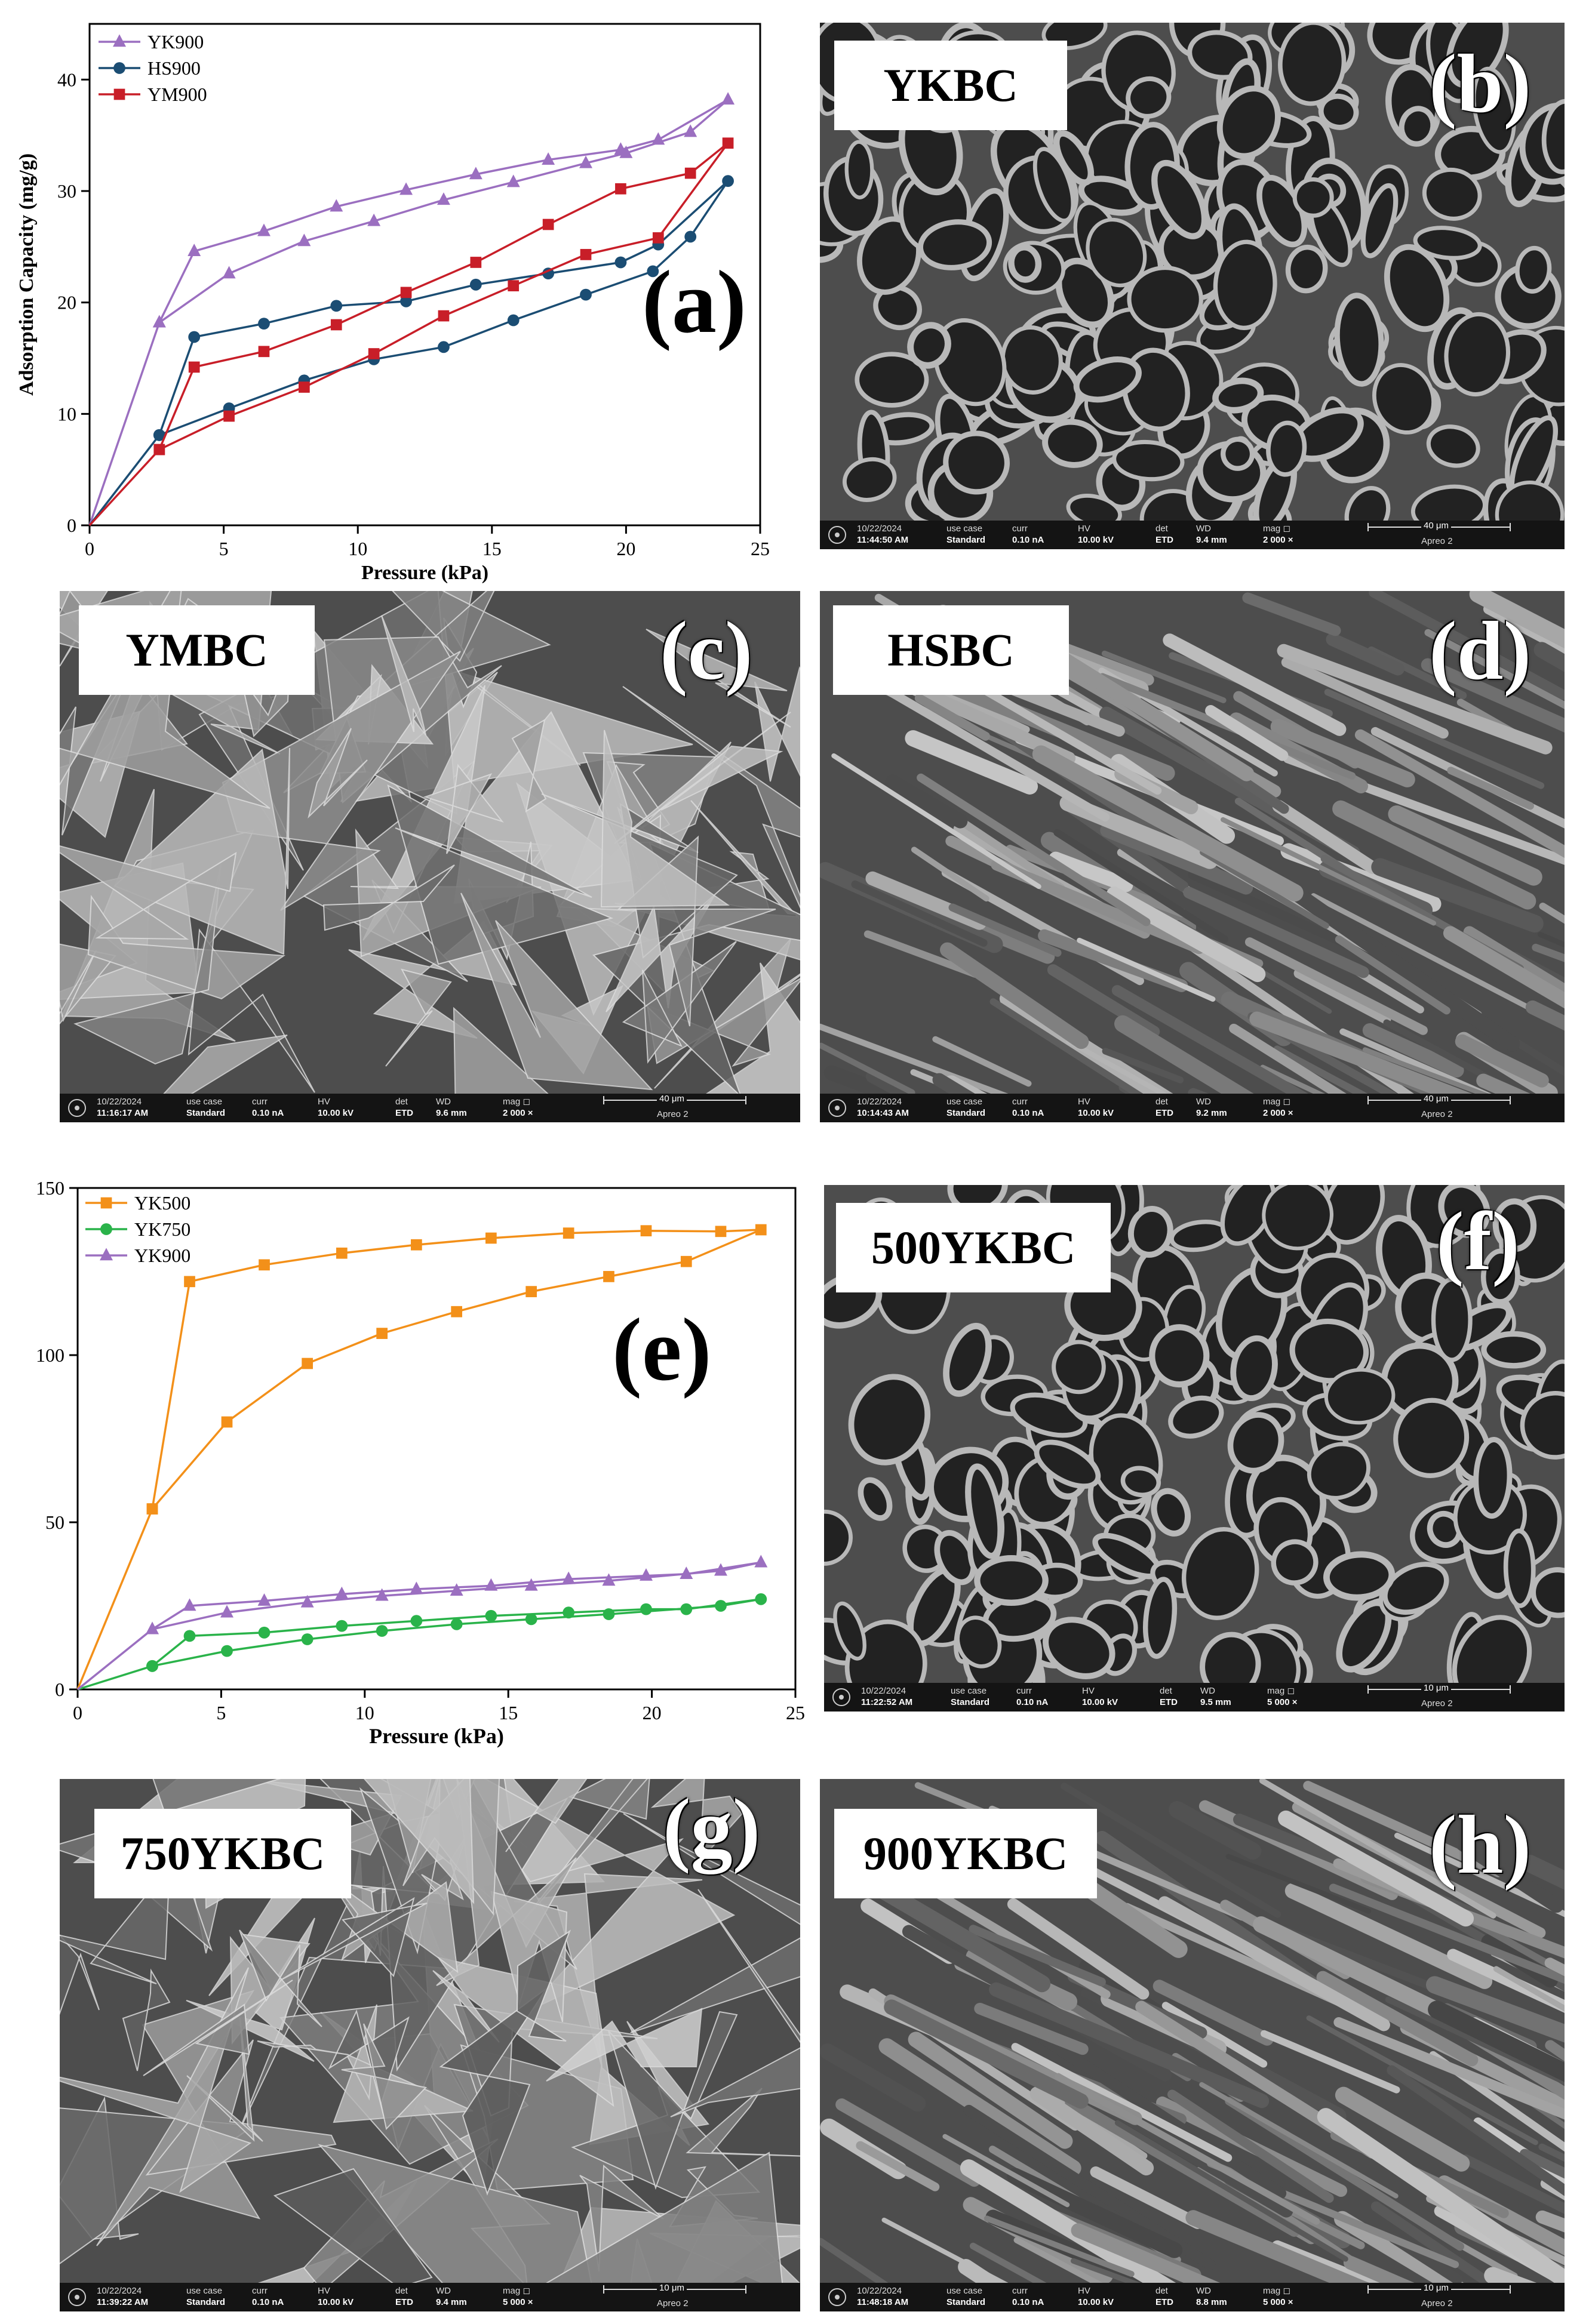  I want to click on plot-frame, so click(436, 1439).